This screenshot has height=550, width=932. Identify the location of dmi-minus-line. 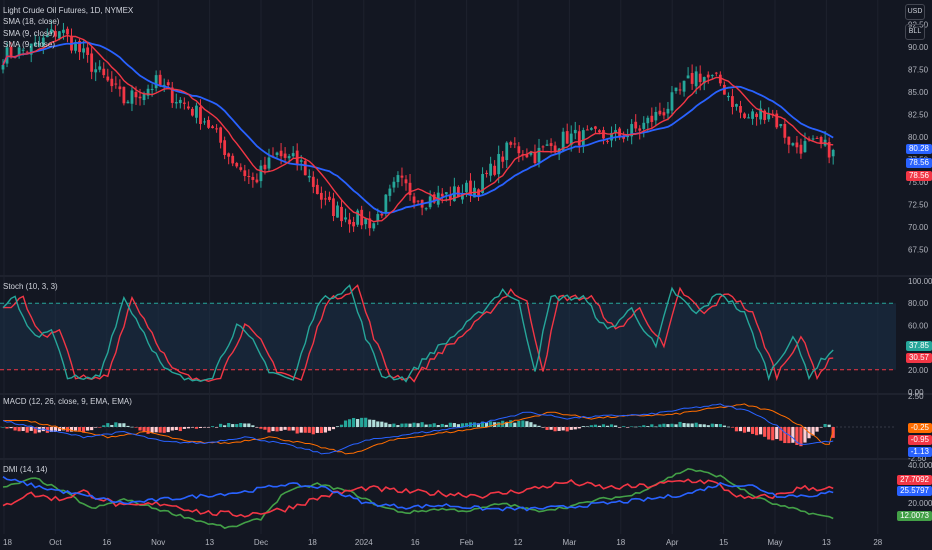
(418, 498).